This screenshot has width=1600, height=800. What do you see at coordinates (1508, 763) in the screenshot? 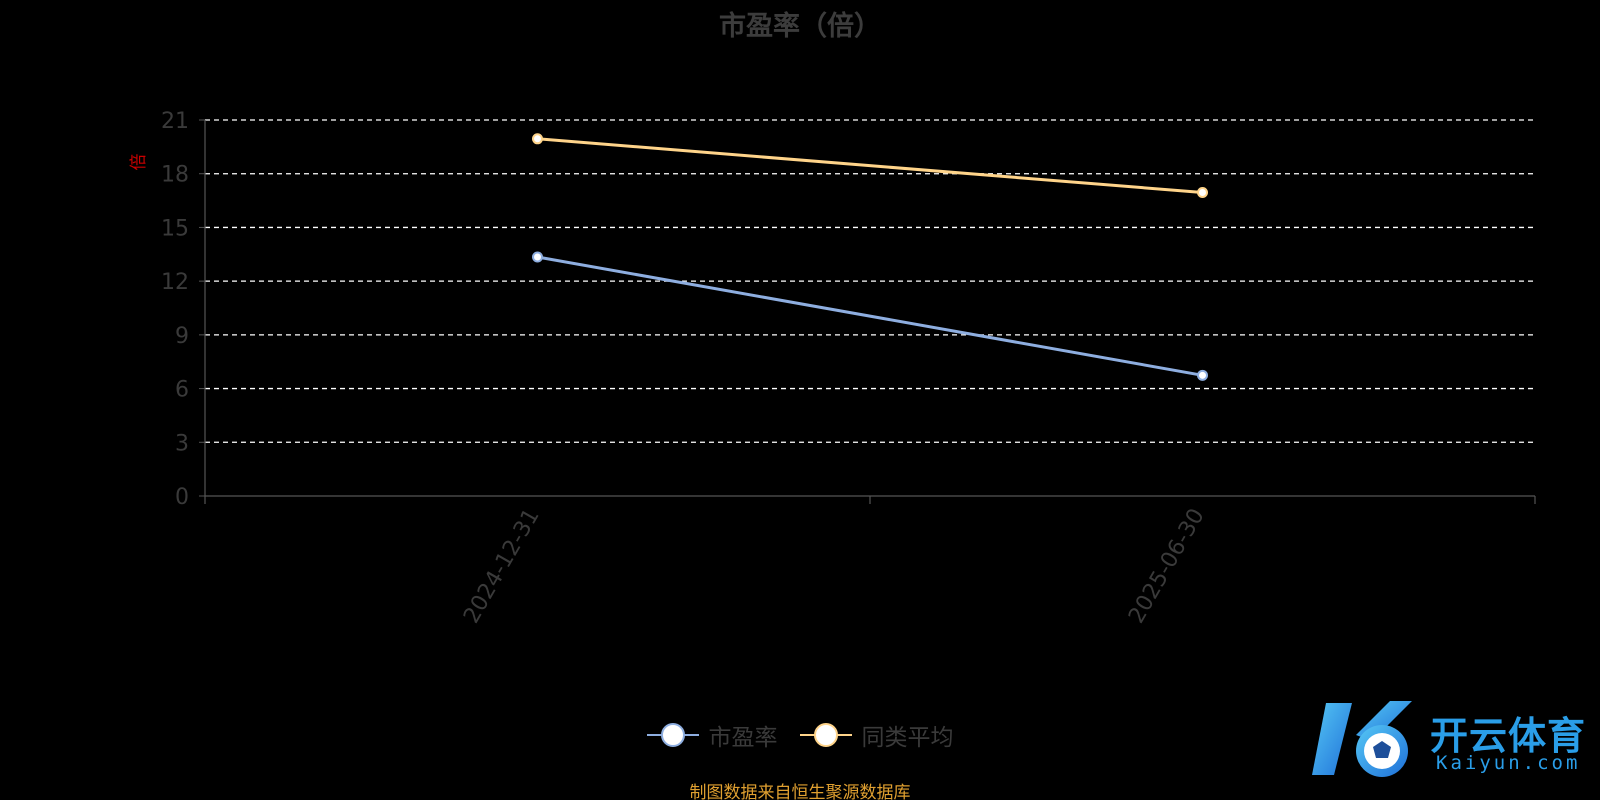
I see `logo-text-en: Kaiyun.com` at bounding box center [1508, 763].